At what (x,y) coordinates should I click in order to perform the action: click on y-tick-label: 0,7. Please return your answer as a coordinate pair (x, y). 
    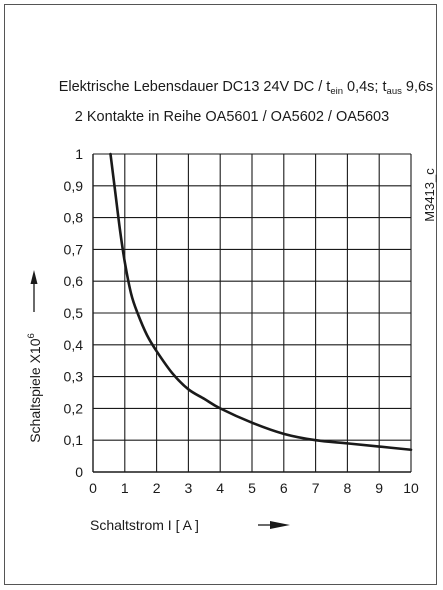
    Looking at the image, I should click on (74, 249).